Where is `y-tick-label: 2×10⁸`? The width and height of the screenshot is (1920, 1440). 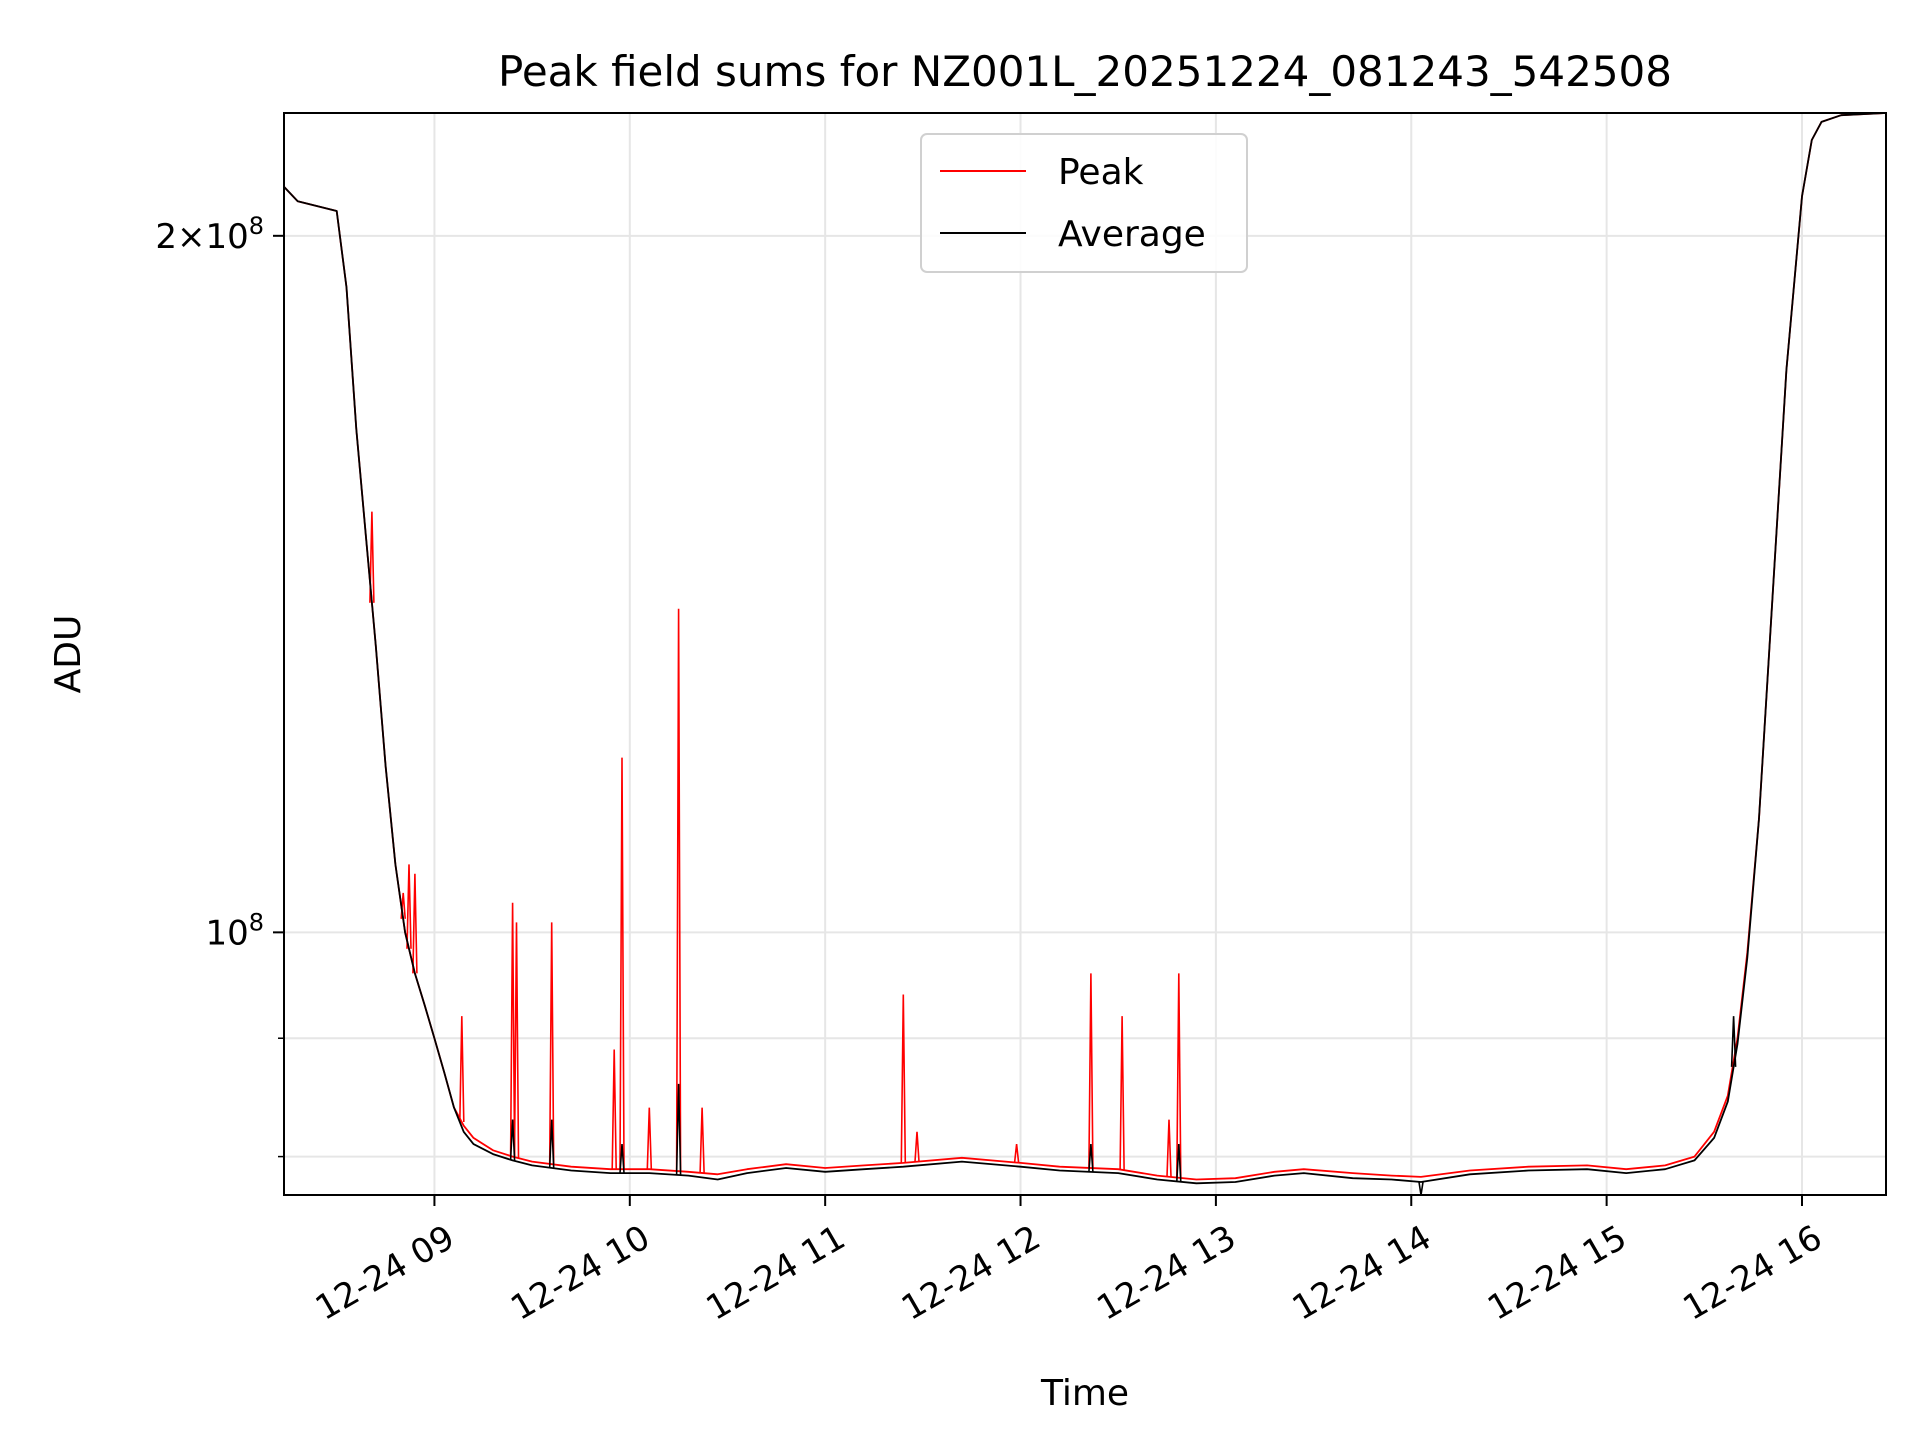
y-tick-label: 2×10⁸ is located at coordinates (209, 234).